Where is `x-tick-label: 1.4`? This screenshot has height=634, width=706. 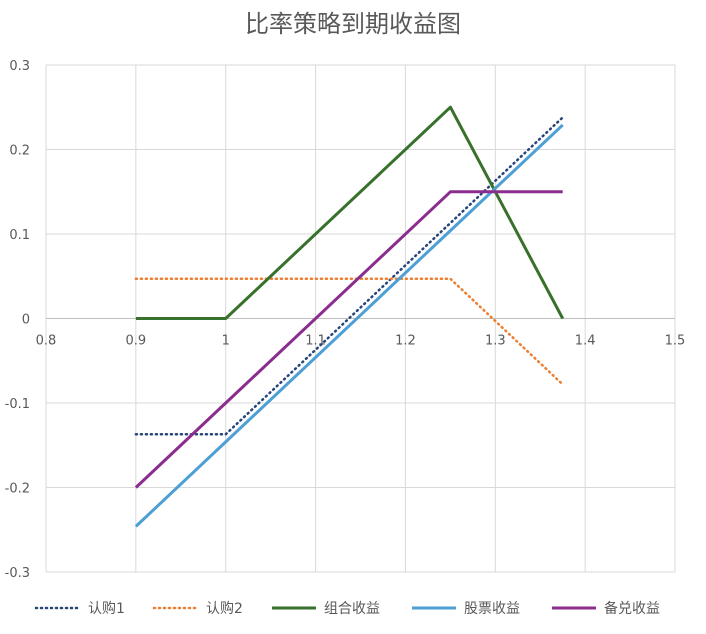 x-tick-label: 1.4 is located at coordinates (585, 341).